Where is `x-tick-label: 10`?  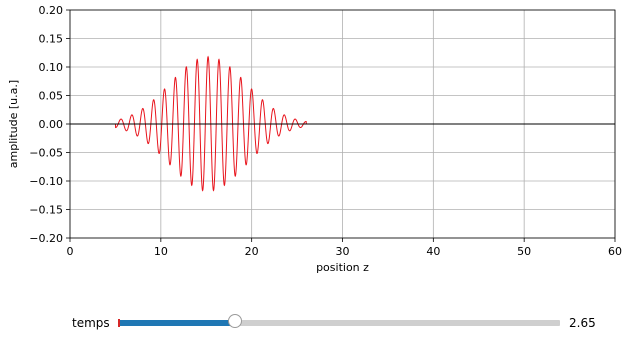 x-tick-label: 10 is located at coordinates (161, 251).